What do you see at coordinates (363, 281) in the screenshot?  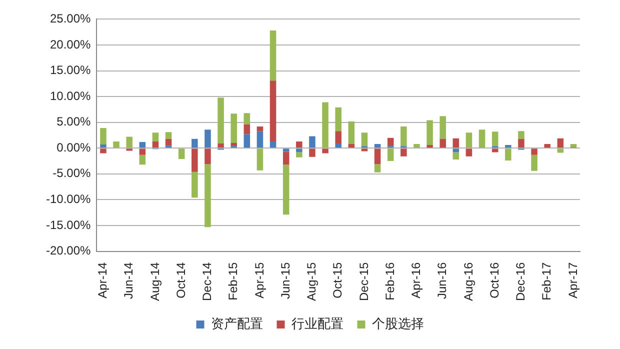 I see `x-tick-label: Dec-15` at bounding box center [363, 281].